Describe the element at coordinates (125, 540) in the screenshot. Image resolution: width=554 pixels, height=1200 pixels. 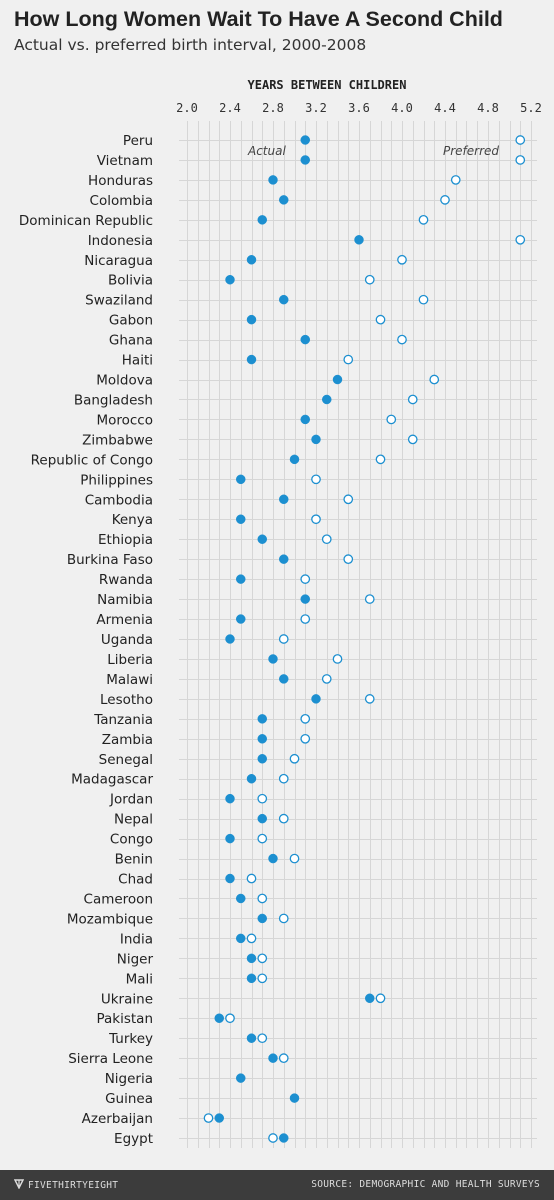
I see `country-label: Ethiopia` at that location.